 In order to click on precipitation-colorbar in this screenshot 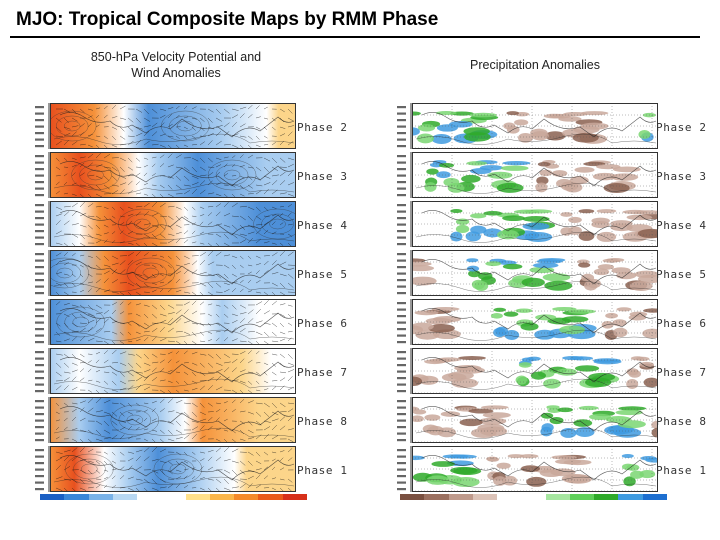, I will do `click(533, 497)`.